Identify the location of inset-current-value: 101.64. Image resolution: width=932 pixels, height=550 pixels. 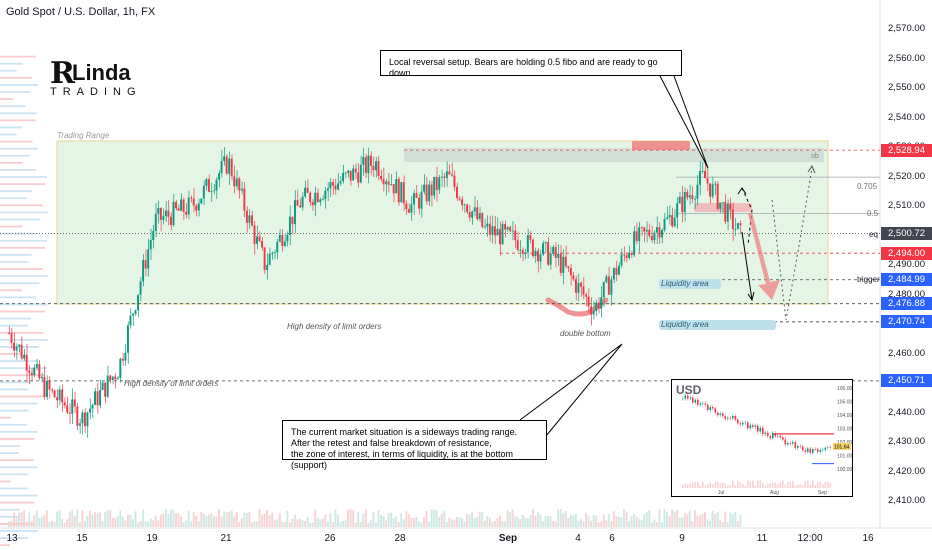
(842, 447).